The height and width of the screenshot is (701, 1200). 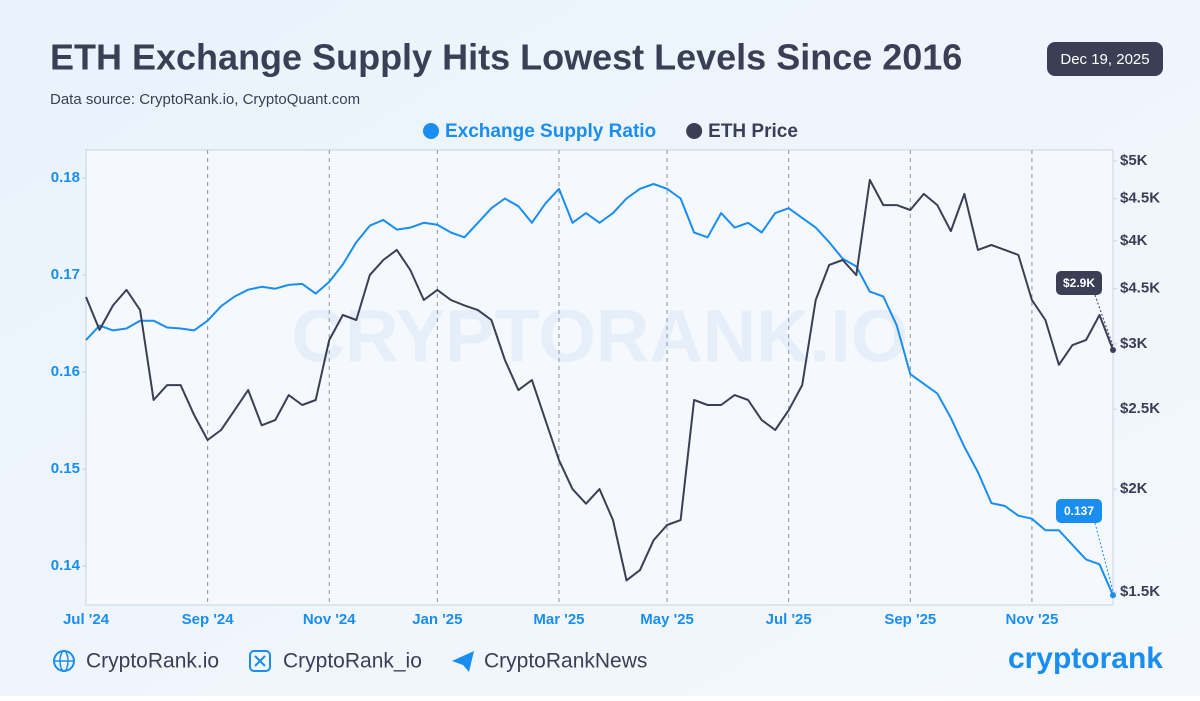 I want to click on x-tick-label: Nov '24, so click(x=329, y=619).